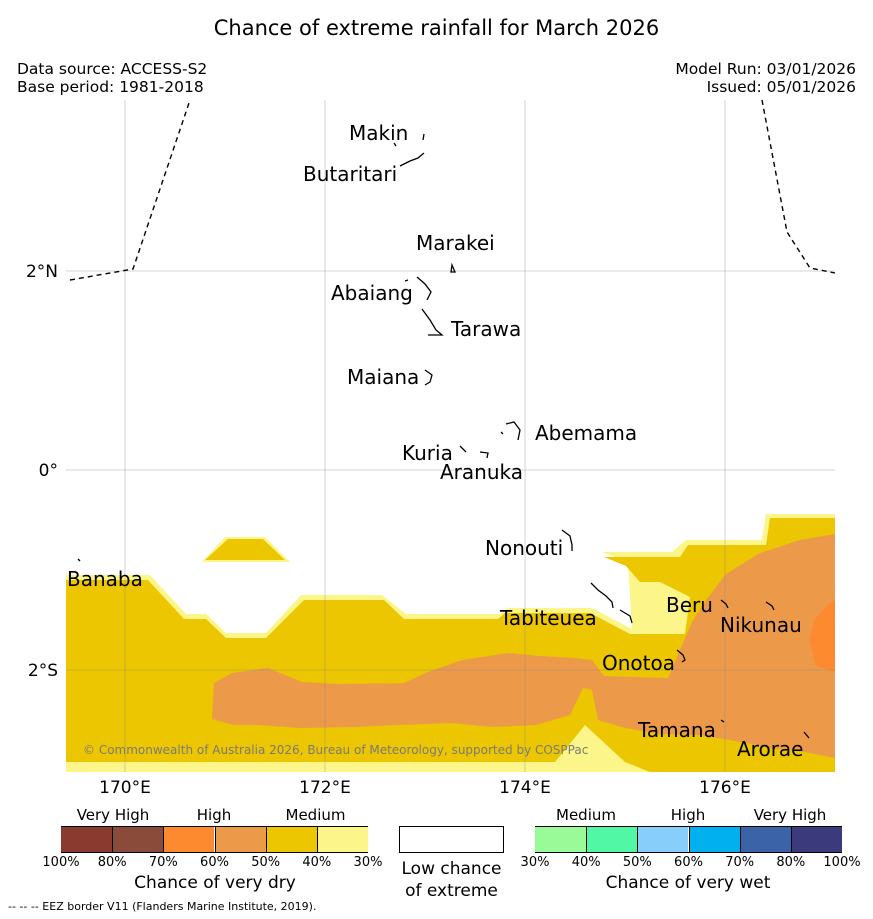 This screenshot has height=919, width=873. I want to click on dry-60-70-region, so click(822, 636).